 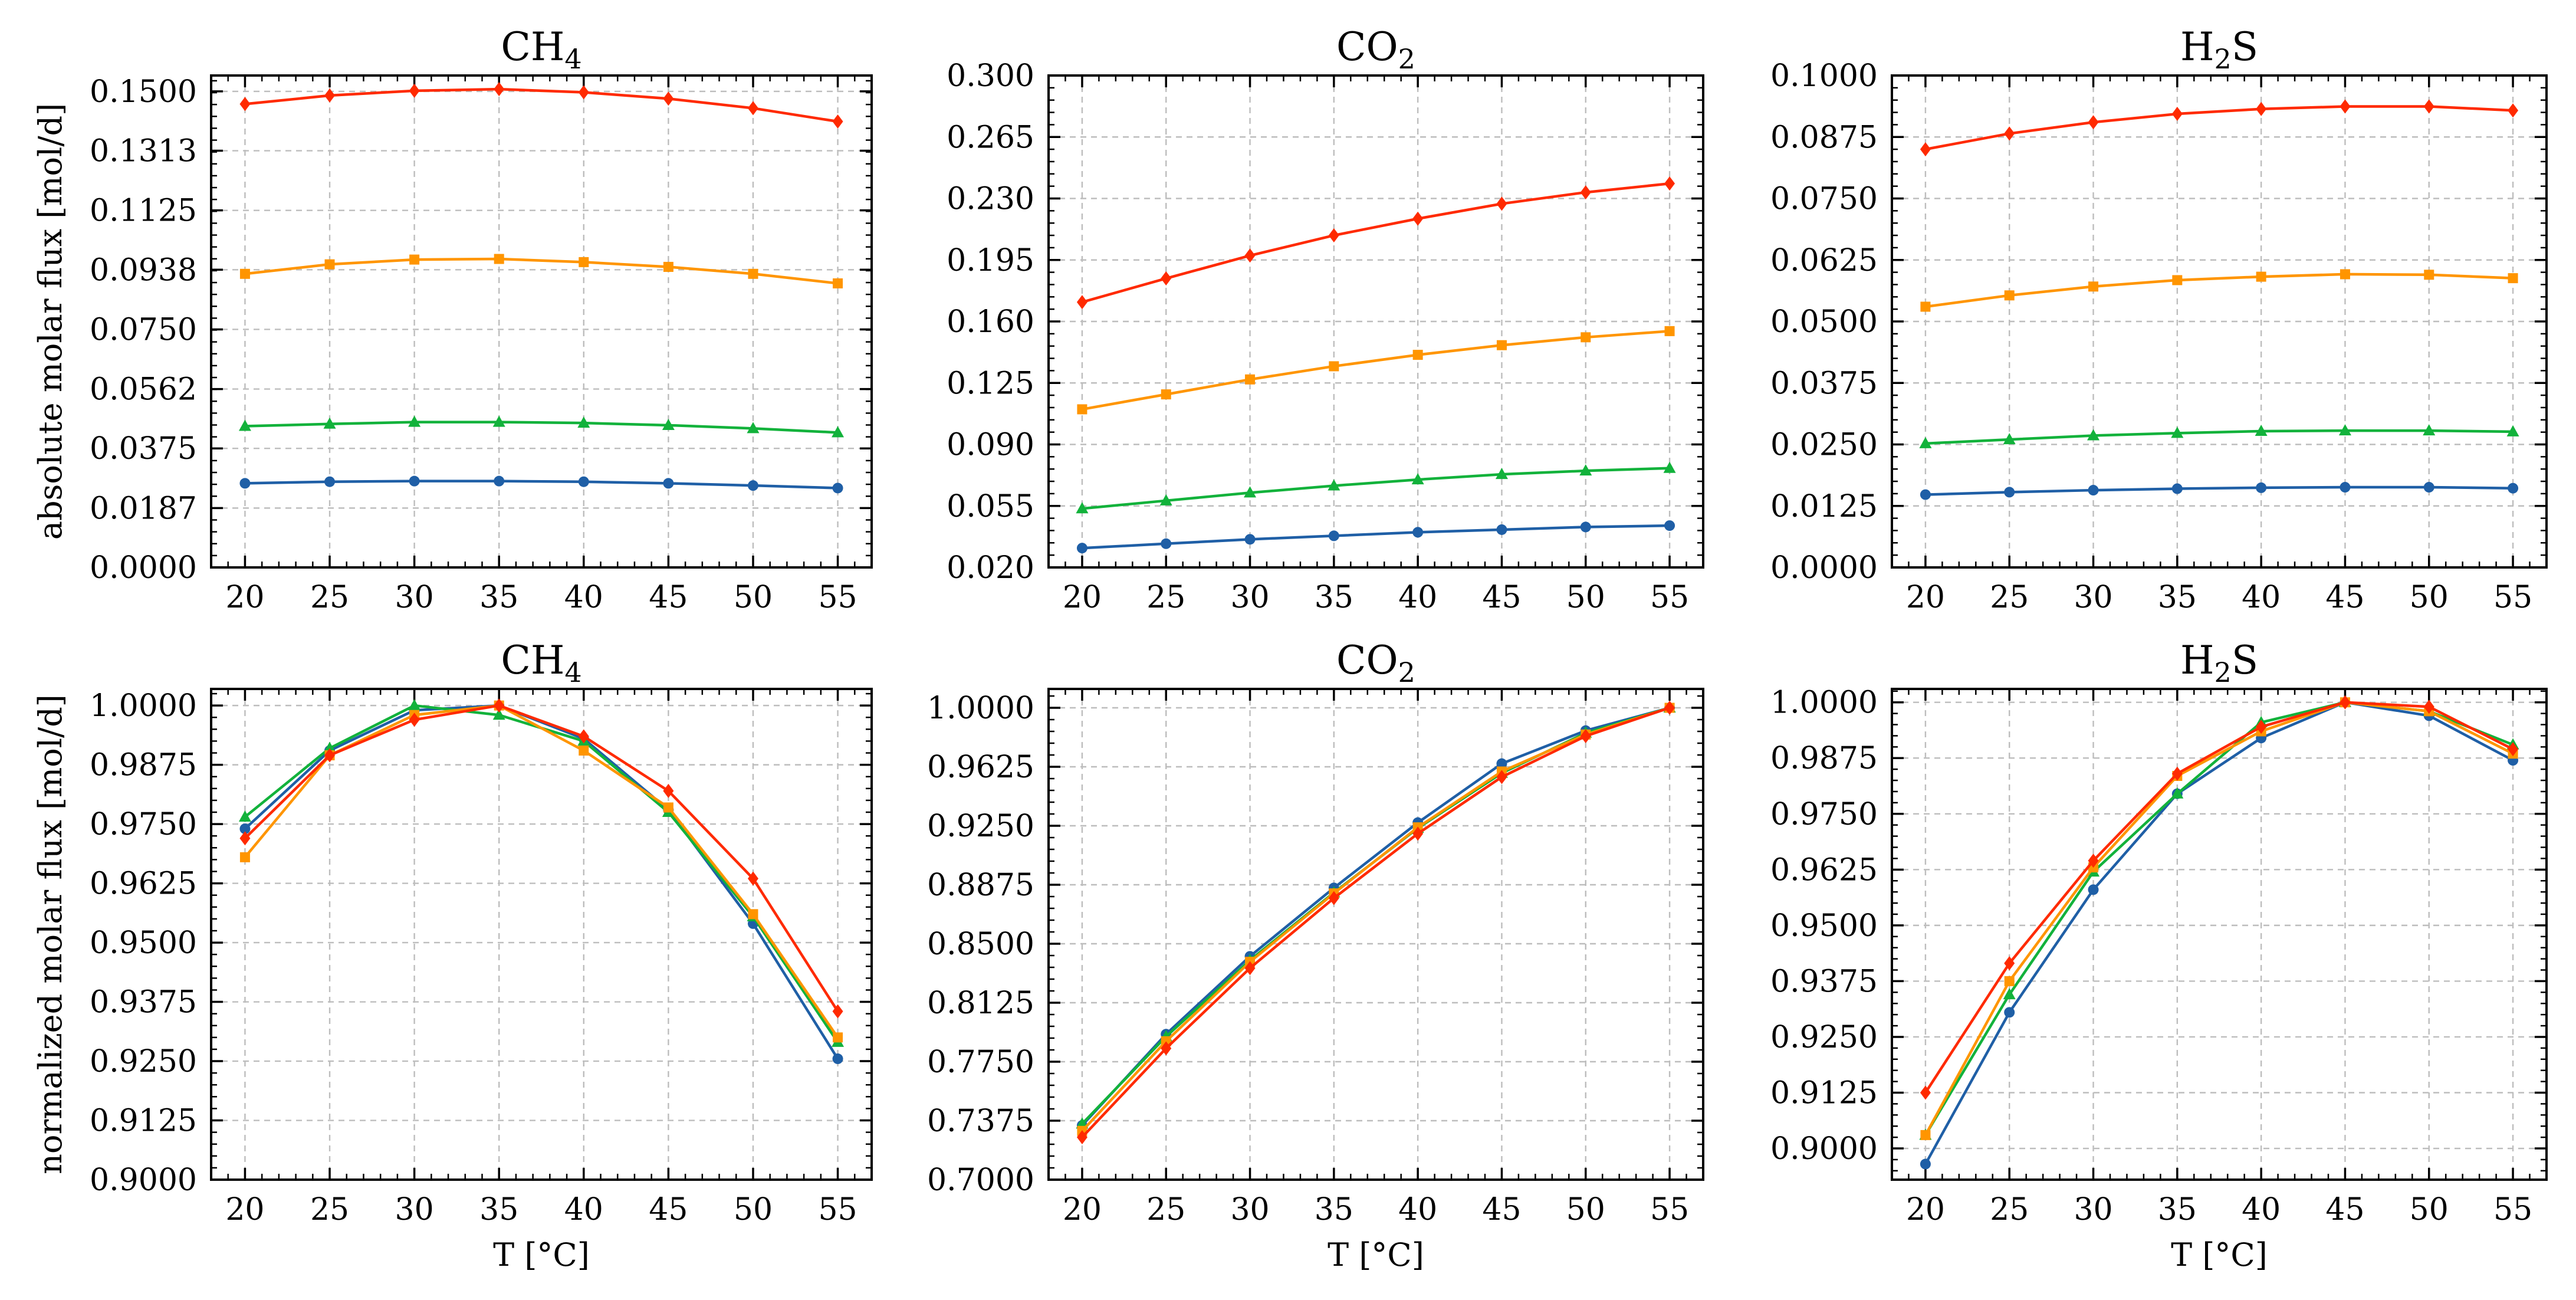 What do you see at coordinates (980, 1062) in the screenshot?
I see `y-tick-label: 0.7750` at bounding box center [980, 1062].